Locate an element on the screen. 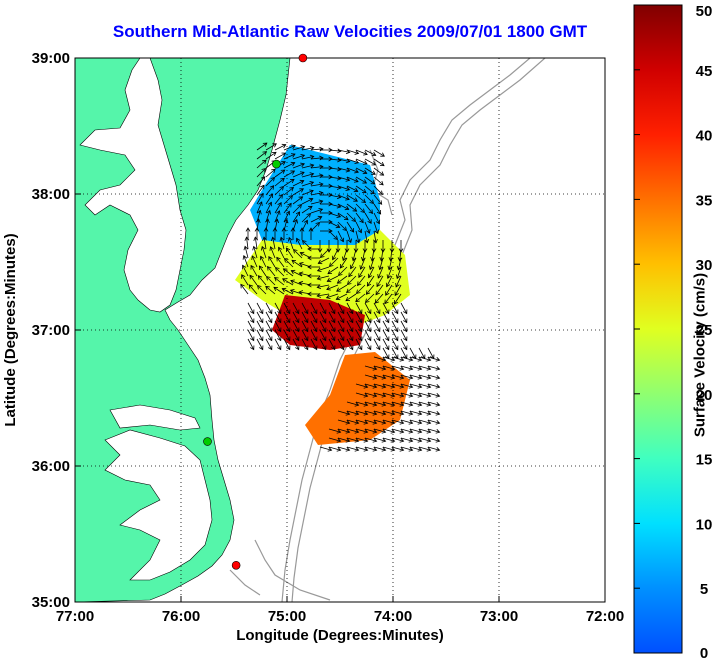  colorbar-tick-label: 20 is located at coordinates (704, 395).